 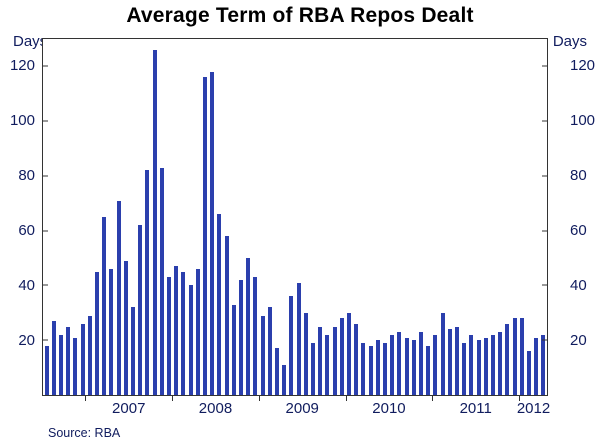 I want to click on y-axis-tick-label: 20, so click(x=26, y=340).